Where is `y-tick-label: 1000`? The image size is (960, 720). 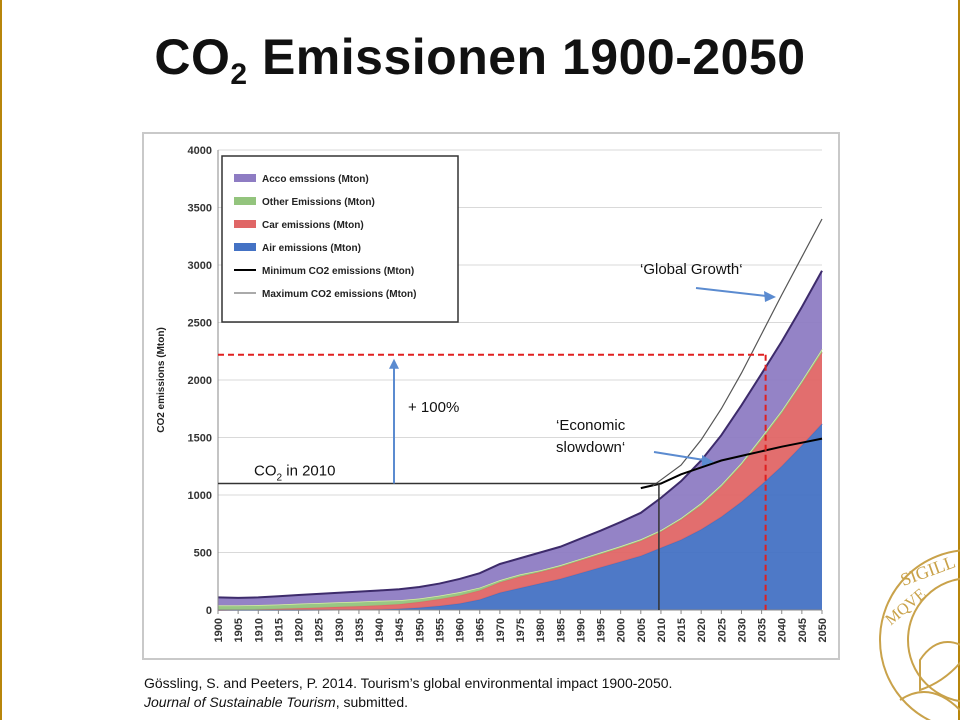
y-tick-label: 1000 is located at coordinates (200, 496).